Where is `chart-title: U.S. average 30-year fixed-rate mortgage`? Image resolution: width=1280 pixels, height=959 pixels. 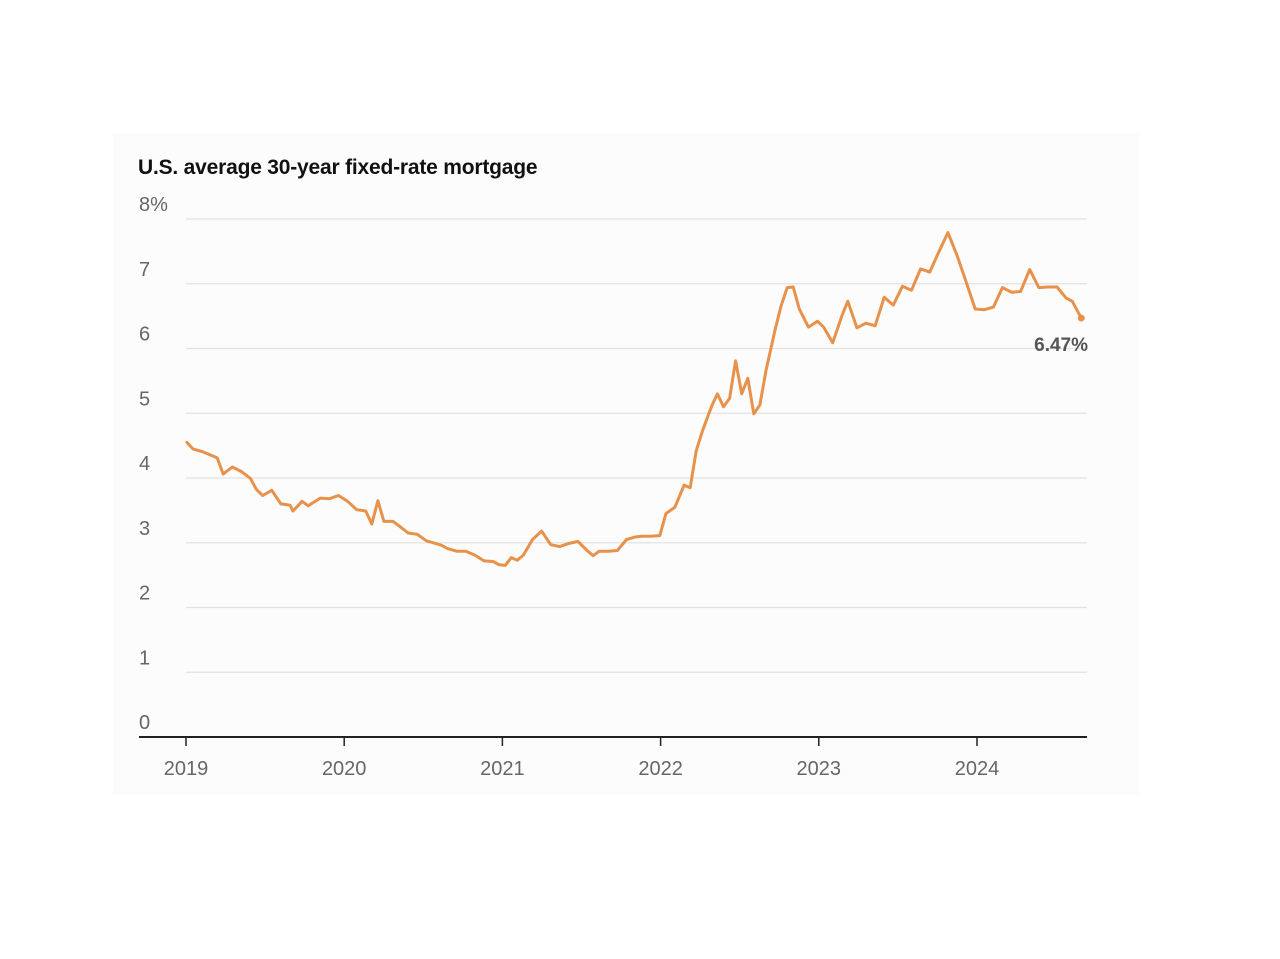
chart-title: U.S. average 30-year fixed-rate mortgage is located at coordinates (338, 167).